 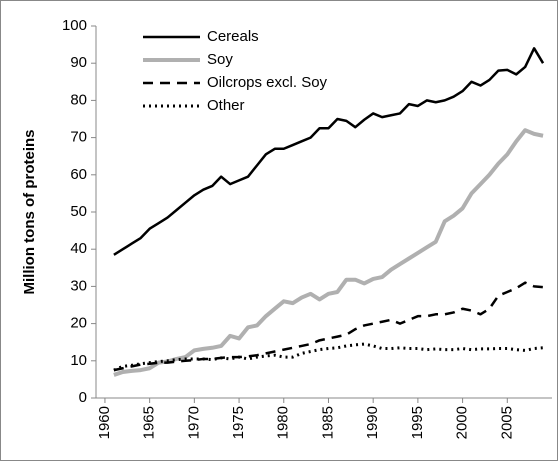 What do you see at coordinates (283, 422) in the screenshot?
I see `x-tick-label: 1980` at bounding box center [283, 422].